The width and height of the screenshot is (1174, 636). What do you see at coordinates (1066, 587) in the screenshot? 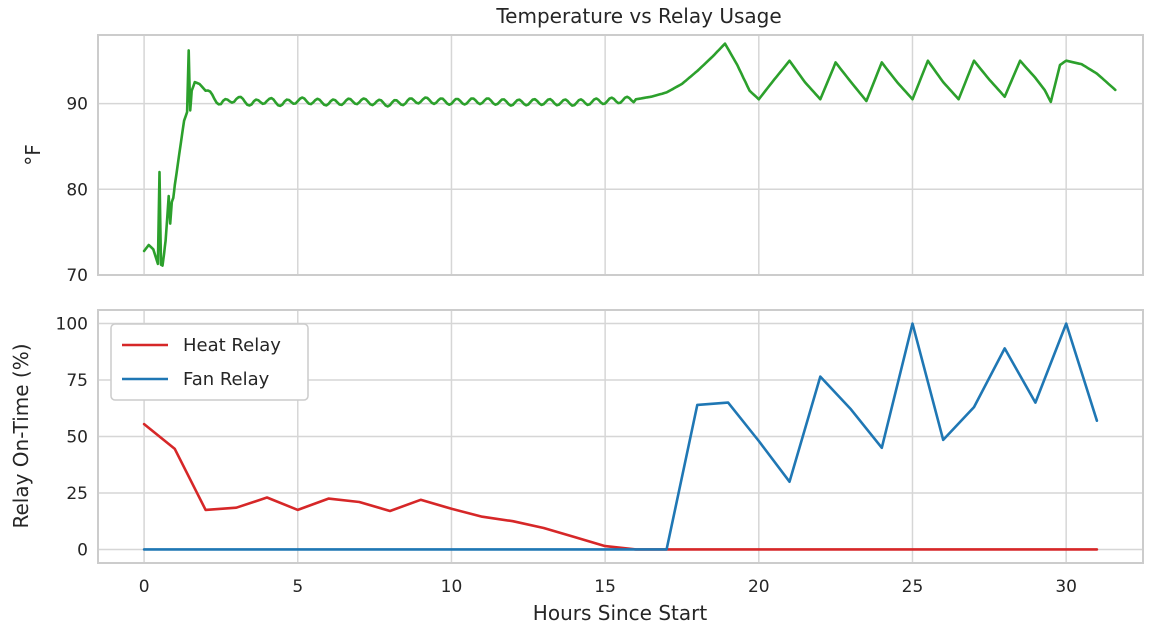
I see `x-tick-label: 30` at bounding box center [1066, 587].